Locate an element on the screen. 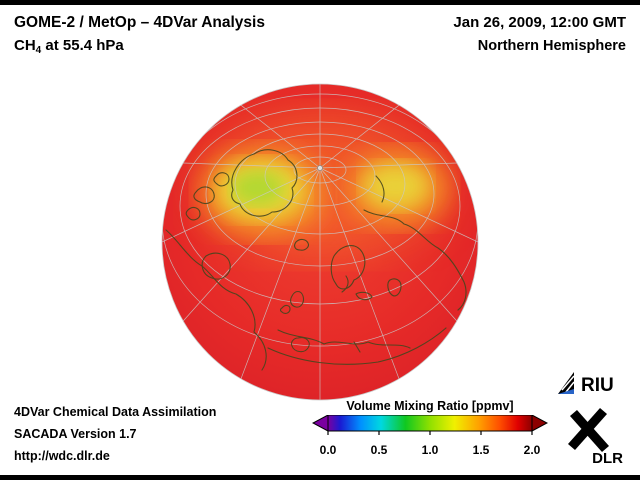 The image size is (640, 480). species-label: CH is located at coordinates (25, 45).